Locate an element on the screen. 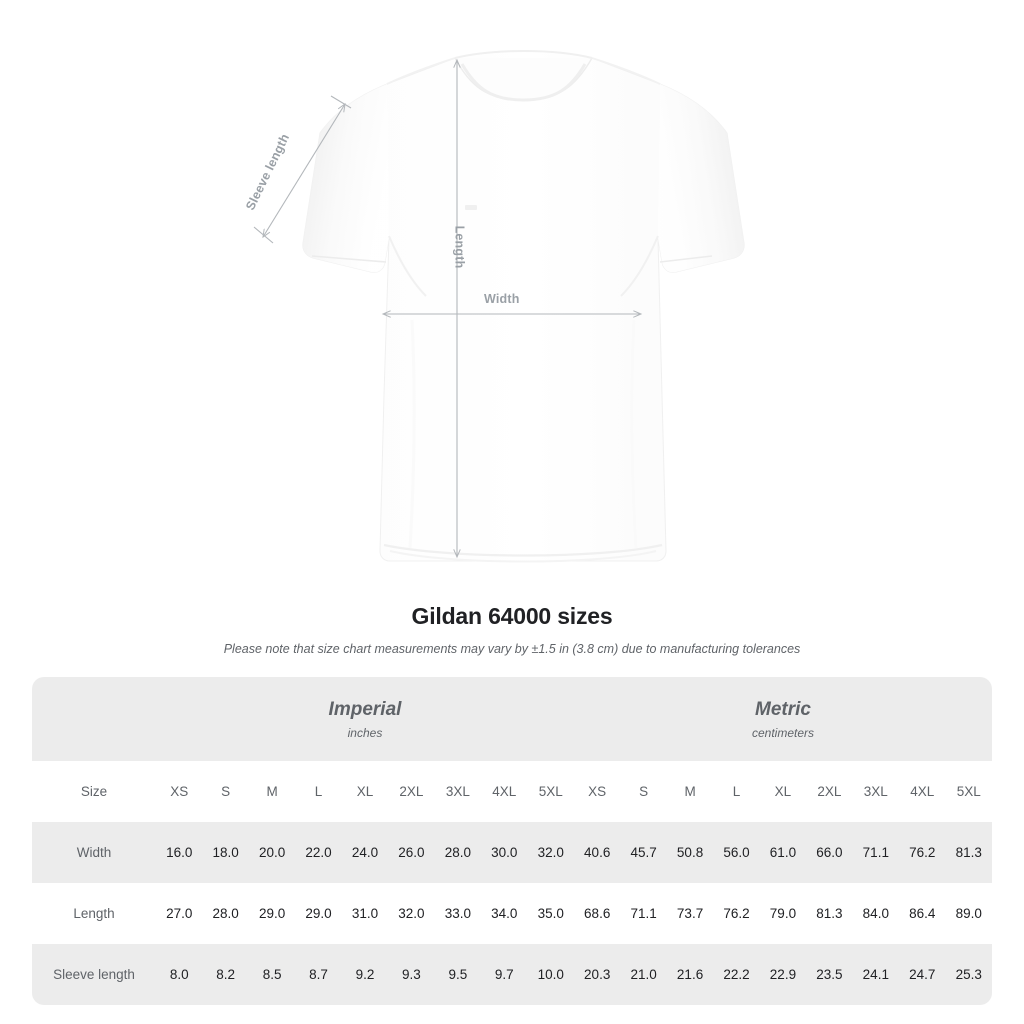  cell-sleeve-length-imperial-s: 8.2 is located at coordinates (225, 974).